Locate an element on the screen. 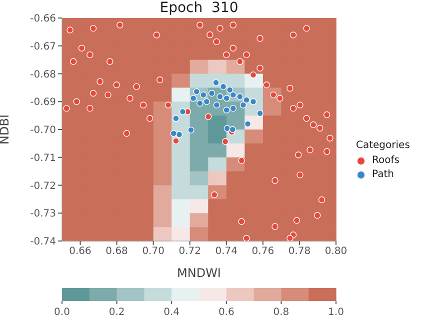 The height and width of the screenshot is (326, 432). x-tick-label: 0.78 is located at coordinates (299, 252).